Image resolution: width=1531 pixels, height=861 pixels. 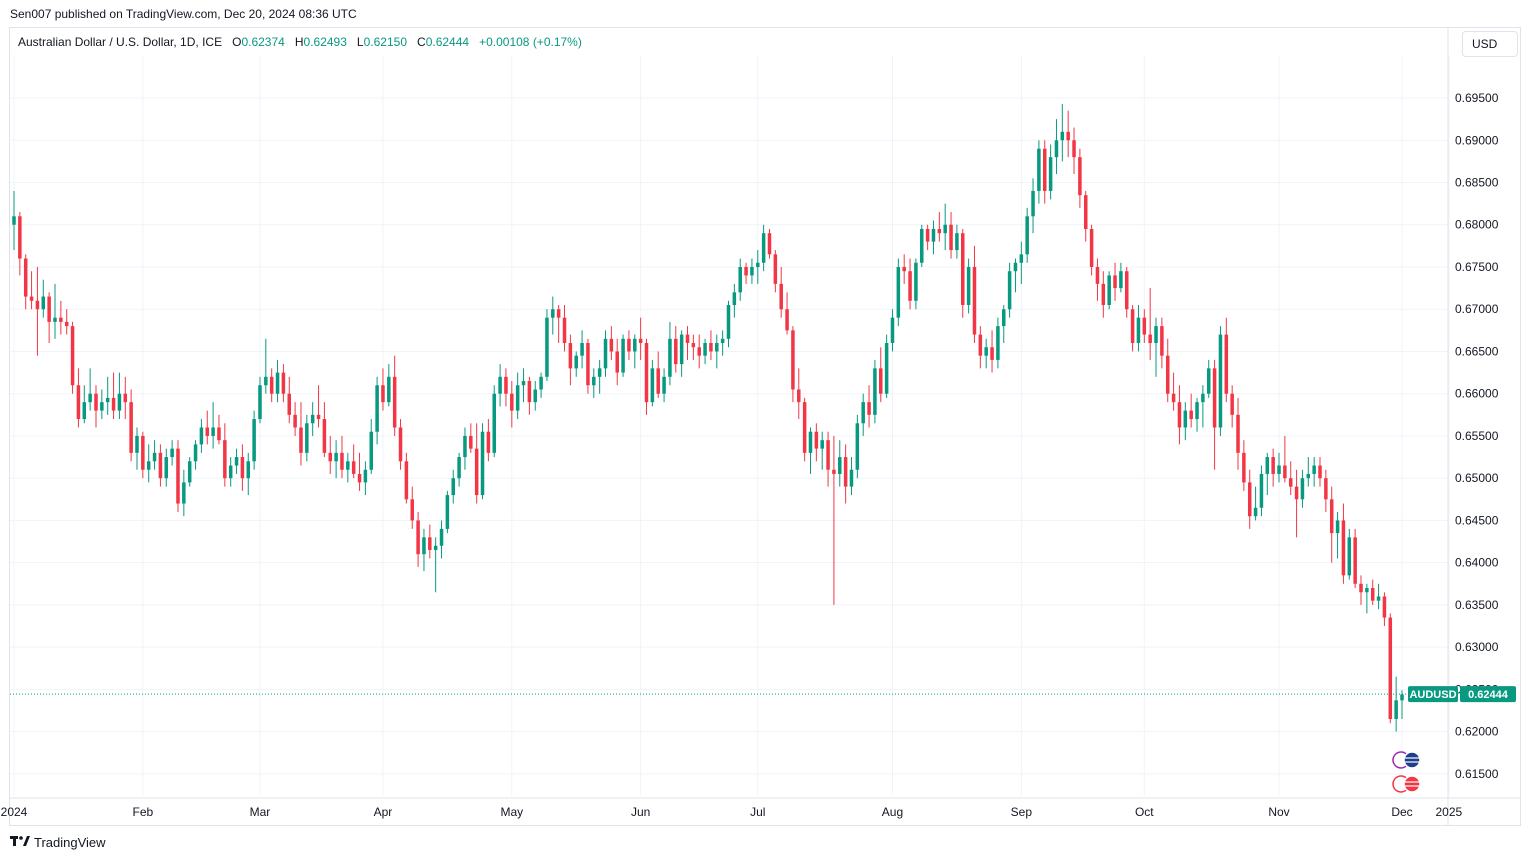 I want to click on currency-button: USD, so click(x=1490, y=44).